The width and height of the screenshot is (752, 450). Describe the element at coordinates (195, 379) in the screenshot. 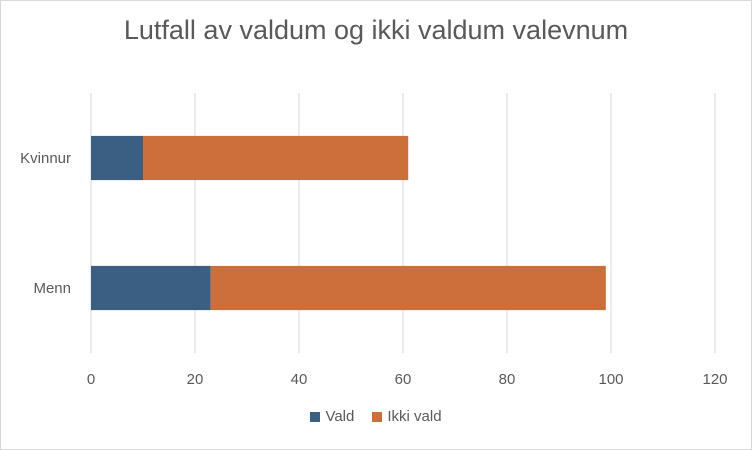

I see `x-tick-label-20: 20` at that location.